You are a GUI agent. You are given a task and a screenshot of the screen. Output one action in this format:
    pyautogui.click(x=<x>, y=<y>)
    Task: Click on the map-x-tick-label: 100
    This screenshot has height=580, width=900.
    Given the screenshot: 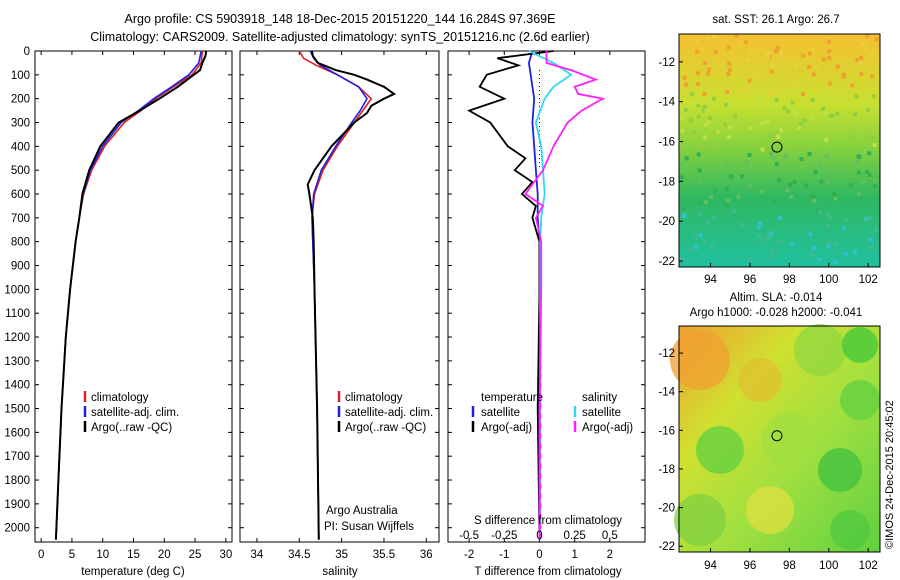 What is the action you would take?
    pyautogui.click(x=828, y=280)
    